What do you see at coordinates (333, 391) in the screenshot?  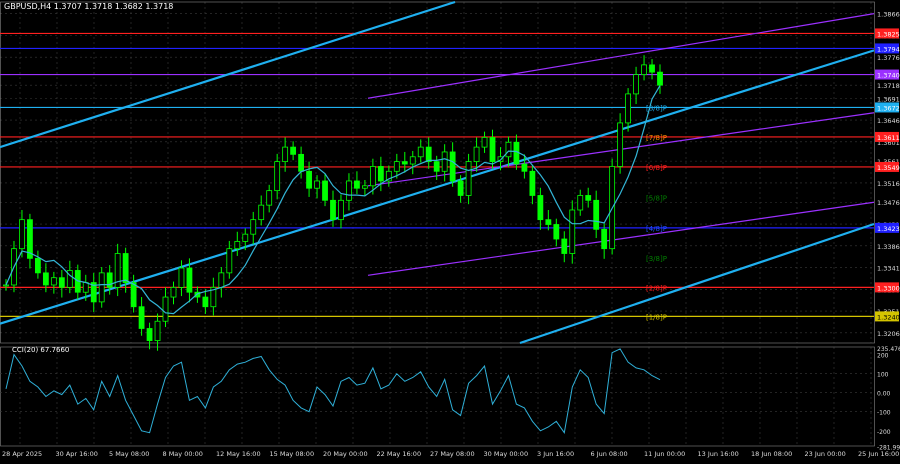 I see `cci-line` at bounding box center [333, 391].